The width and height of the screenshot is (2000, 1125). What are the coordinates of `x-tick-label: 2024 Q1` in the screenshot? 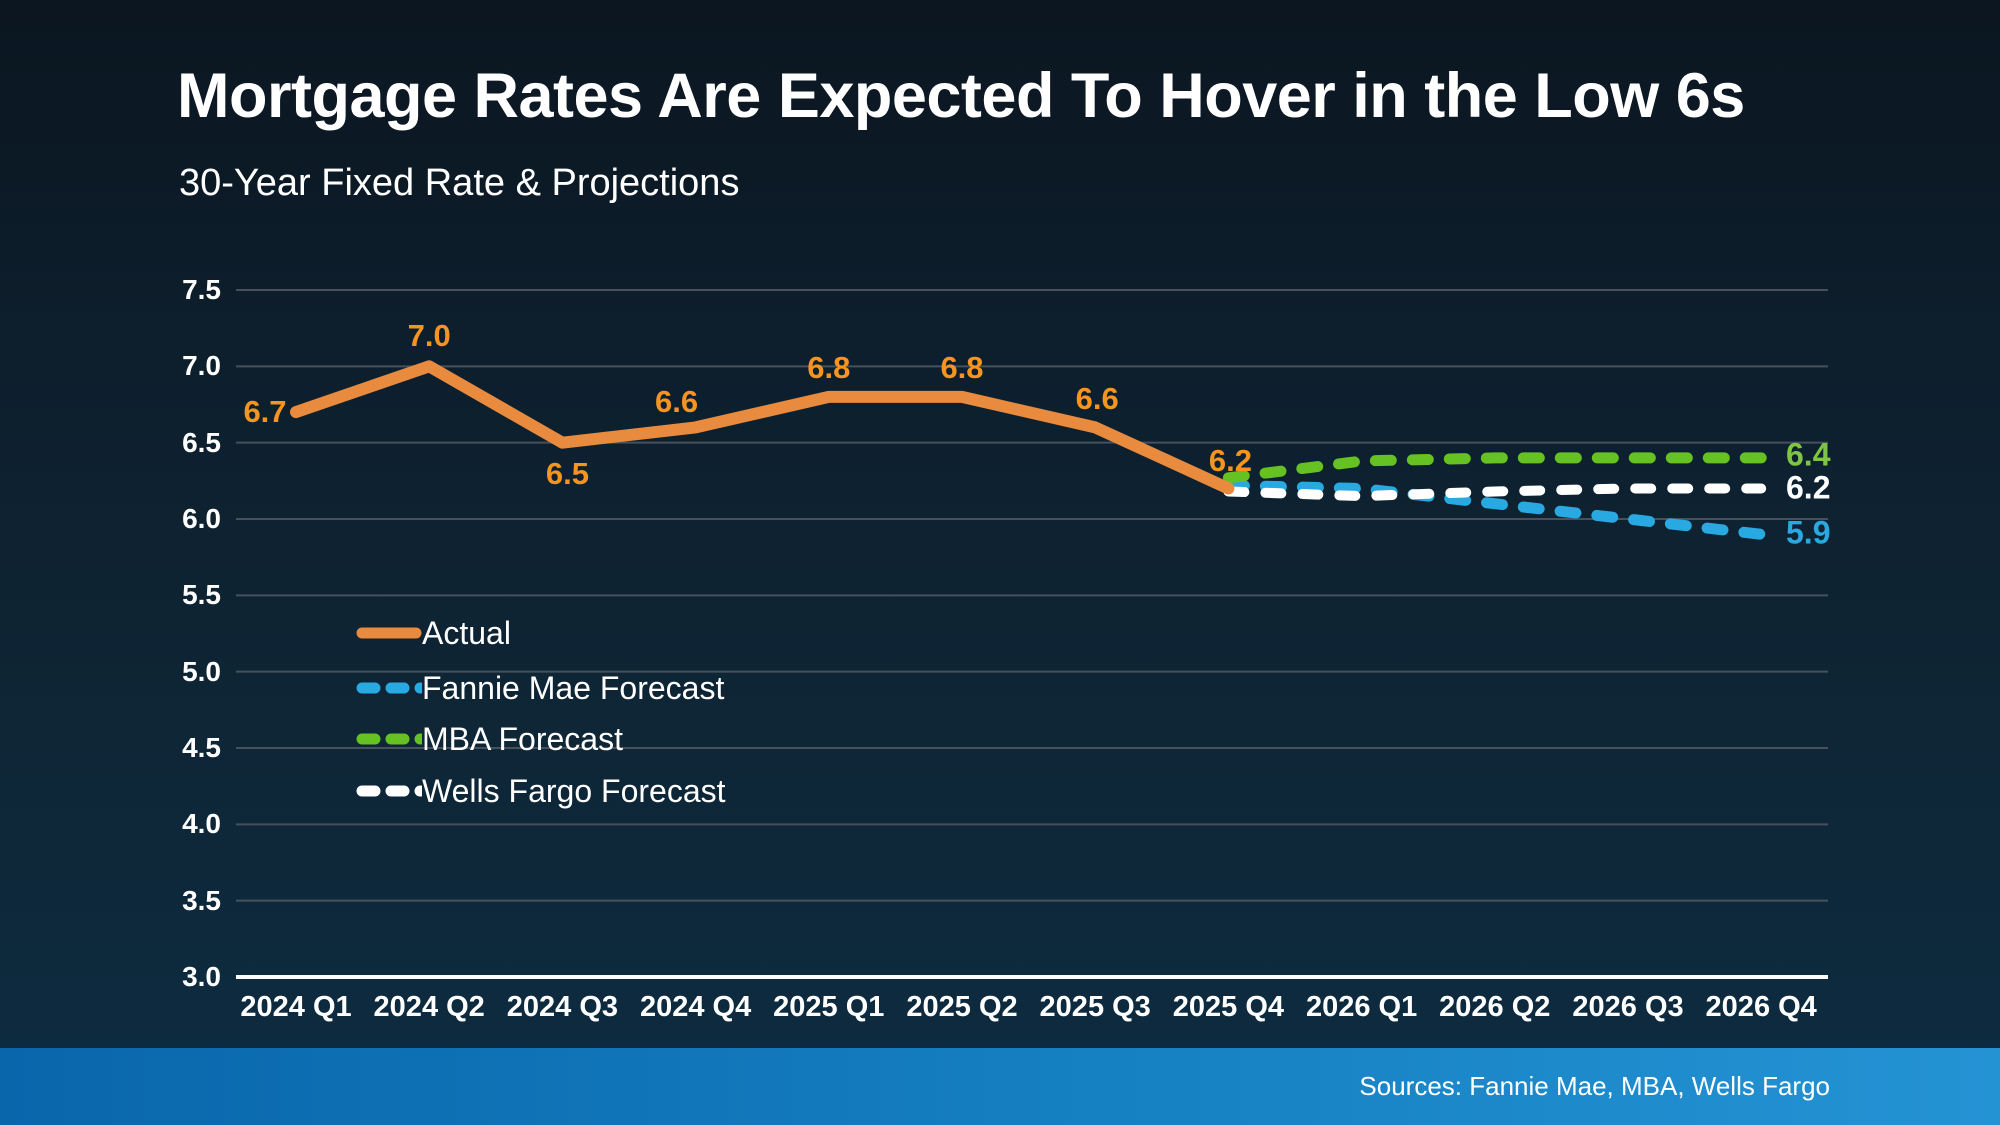 It's located at (296, 1007).